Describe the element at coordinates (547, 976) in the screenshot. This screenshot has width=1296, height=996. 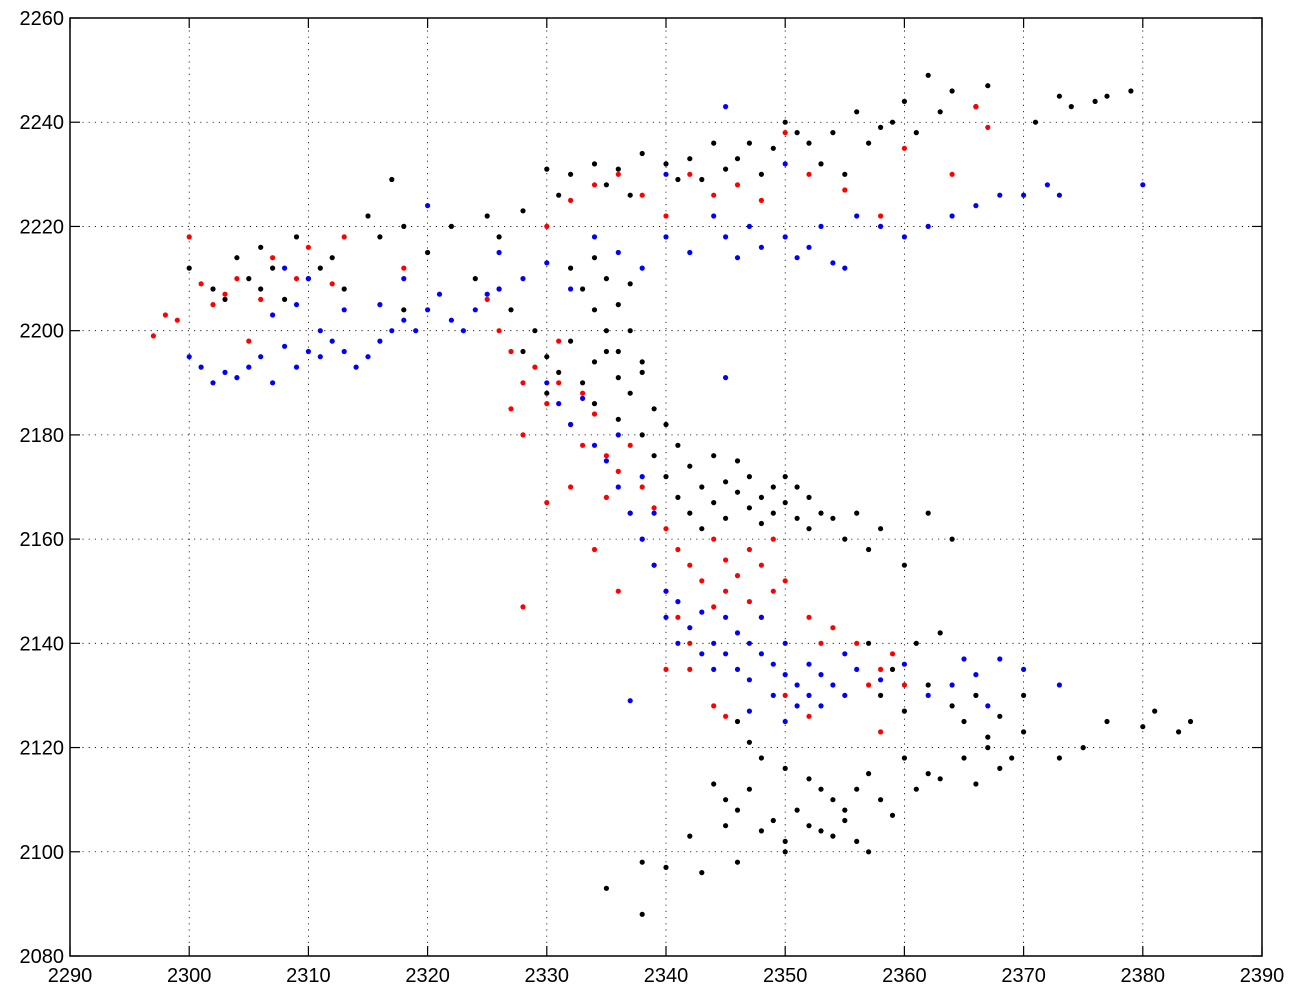
I see `x-tick-label: 2330` at that location.